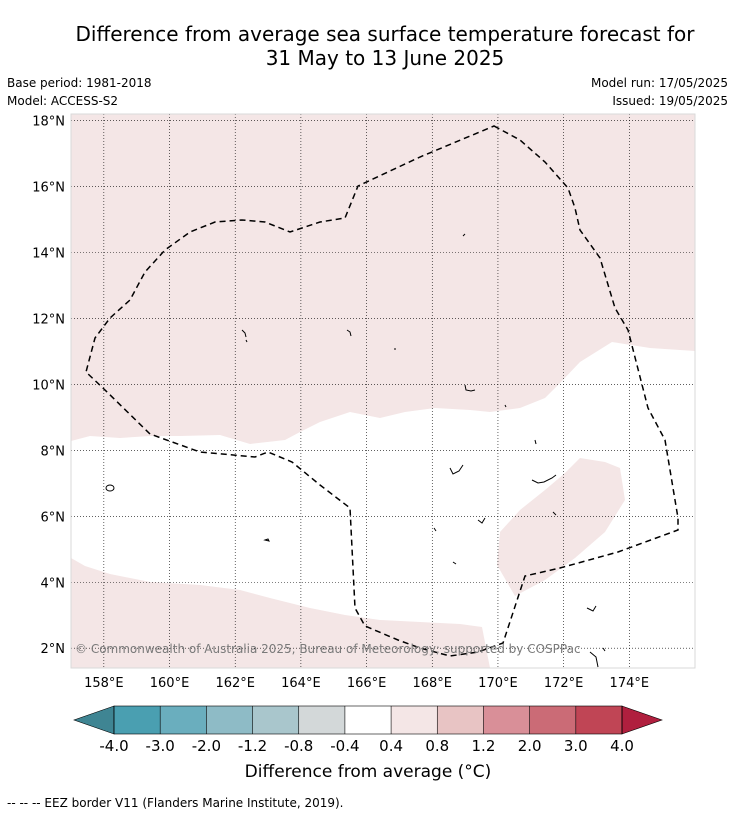 Image resolution: width=736 pixels, height=816 pixels. Describe the element at coordinates (298, 746) in the screenshot. I see `colorbar-tick-label: -0.8` at that location.